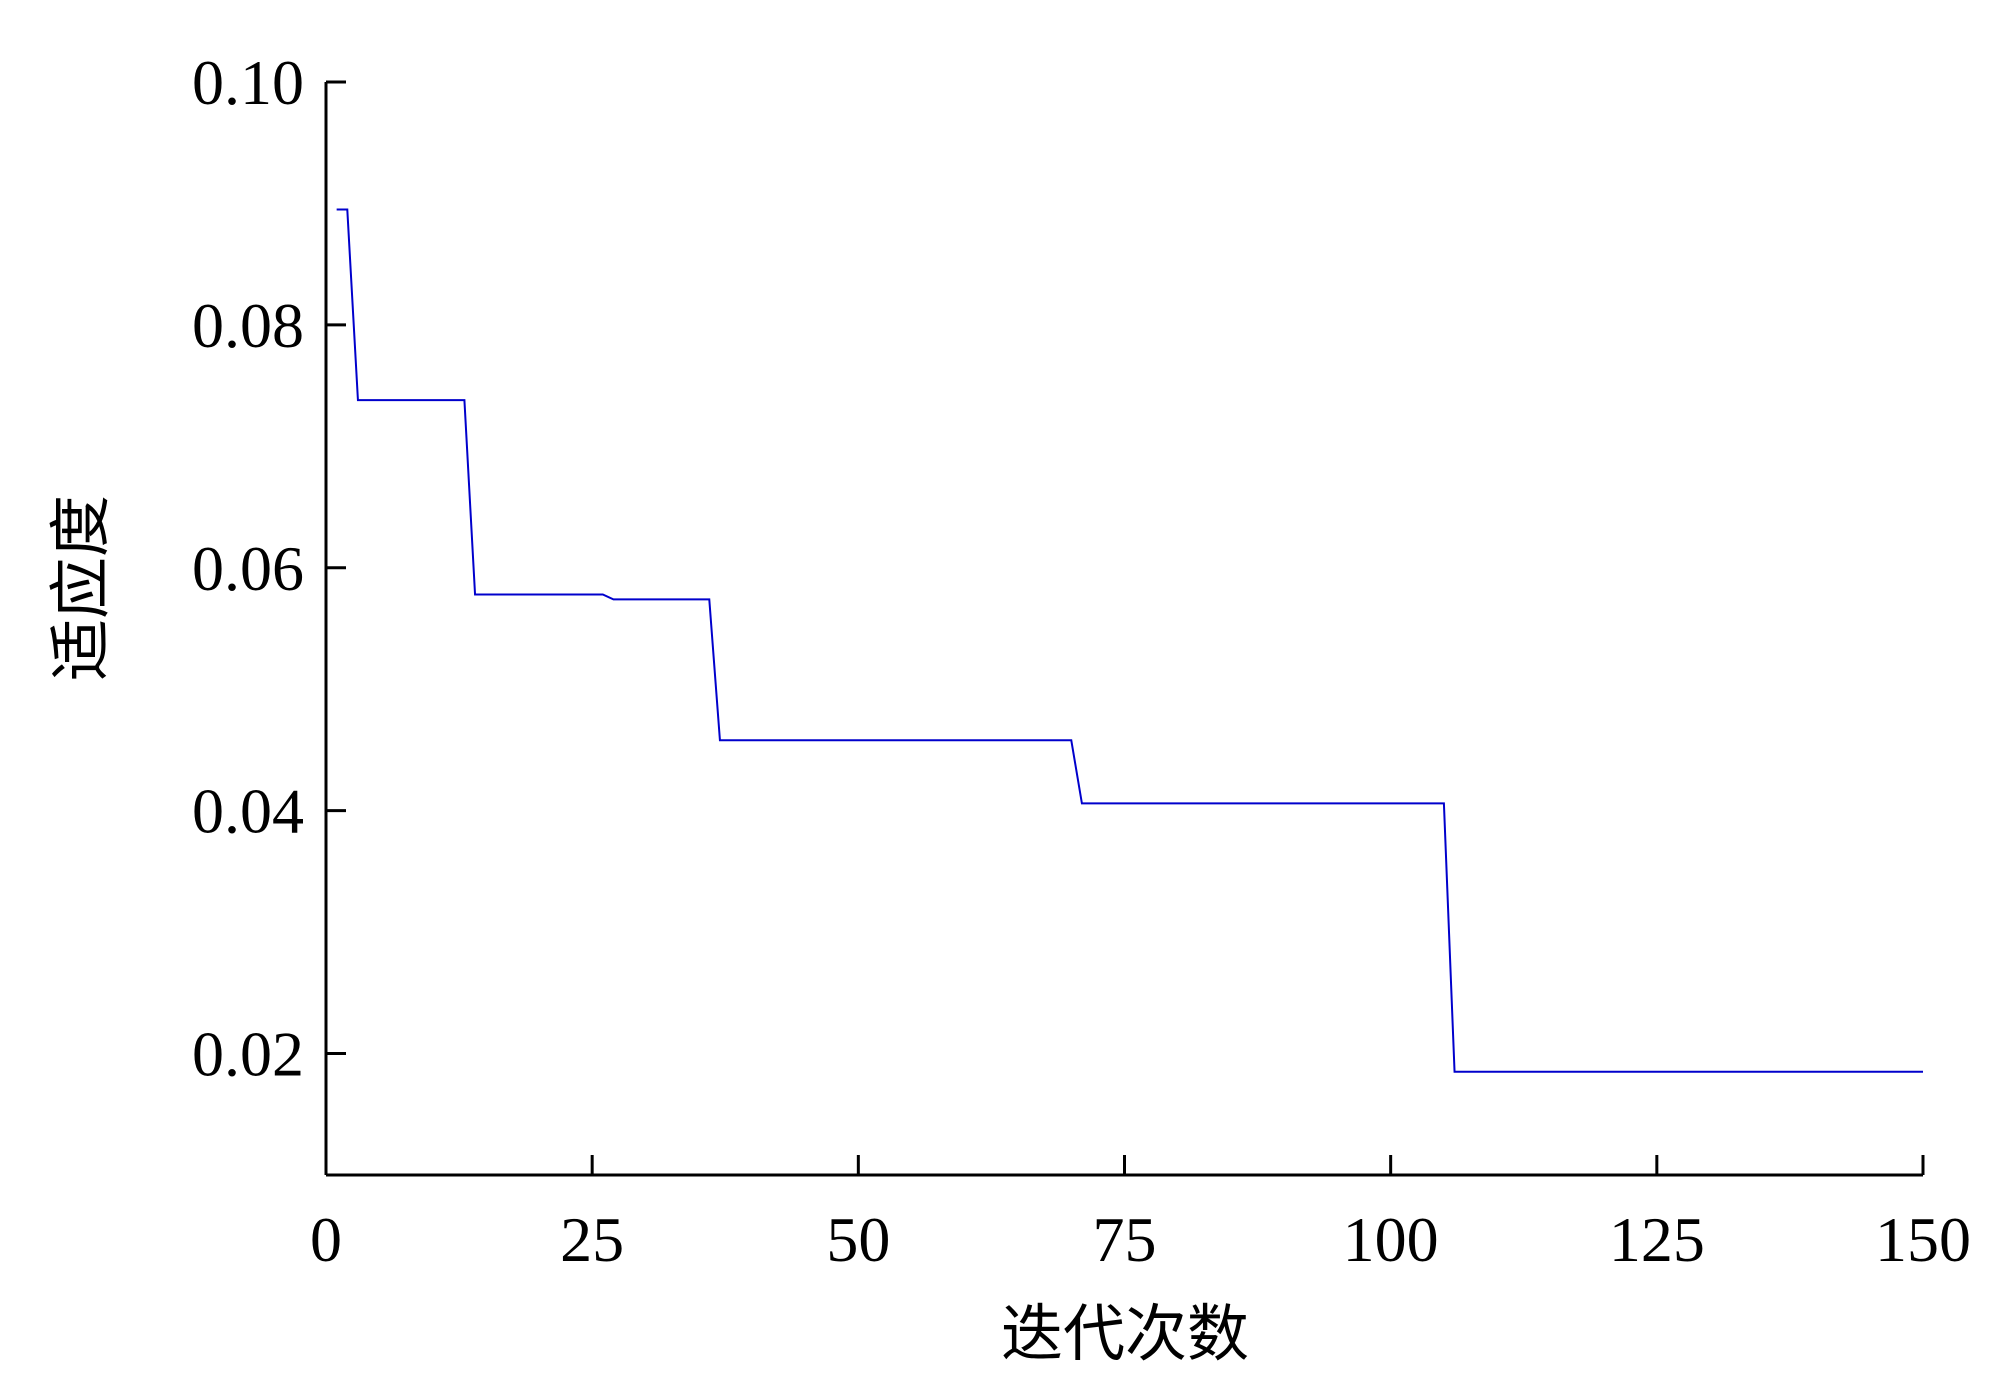  Describe the element at coordinates (248, 811) in the screenshot. I see `y-tick-label: 0.04` at that location.